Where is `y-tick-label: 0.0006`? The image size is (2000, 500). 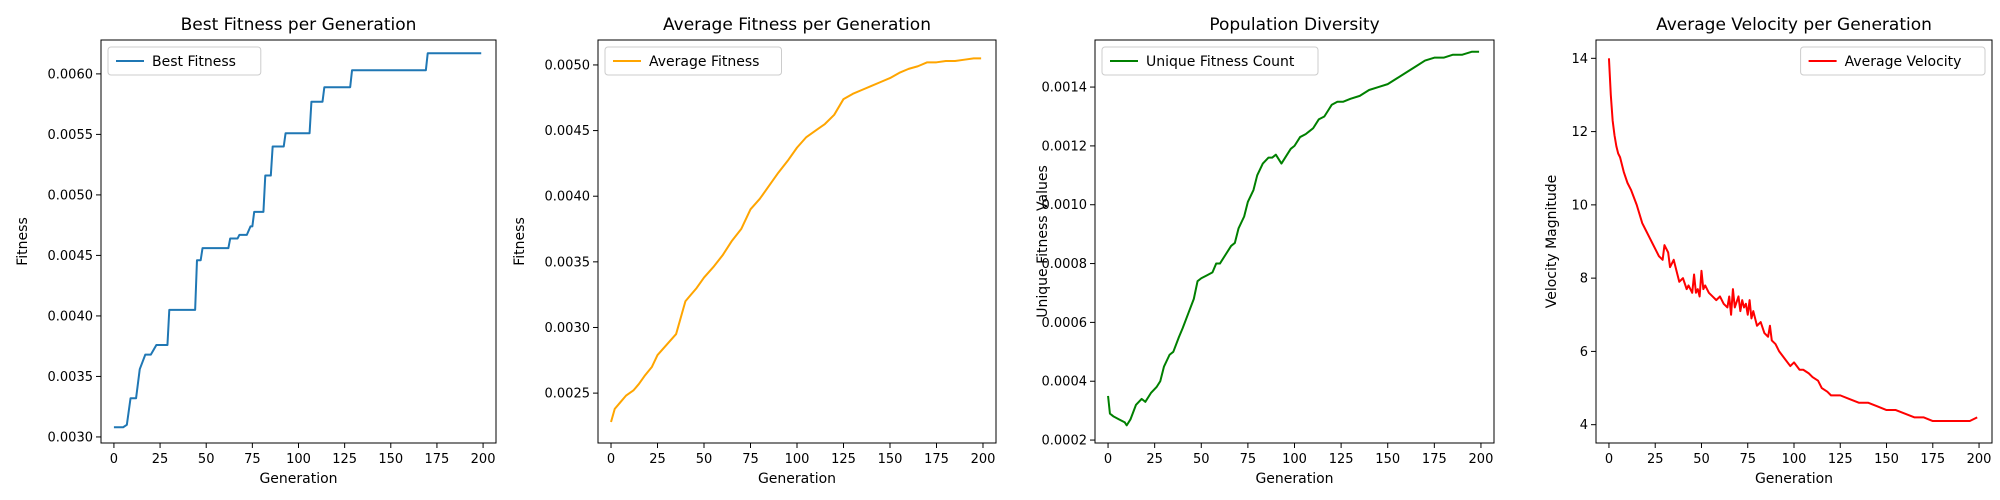
y-tick-label: 0.0006 is located at coordinates (1065, 323).